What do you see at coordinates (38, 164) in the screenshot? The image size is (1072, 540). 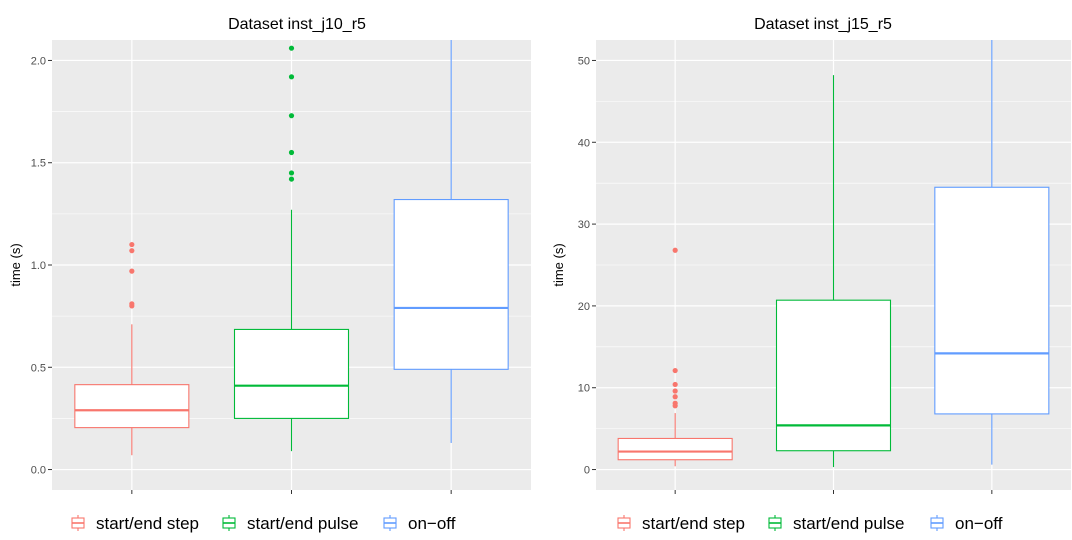 I see `y-tick-label: 1.5` at bounding box center [38, 164].